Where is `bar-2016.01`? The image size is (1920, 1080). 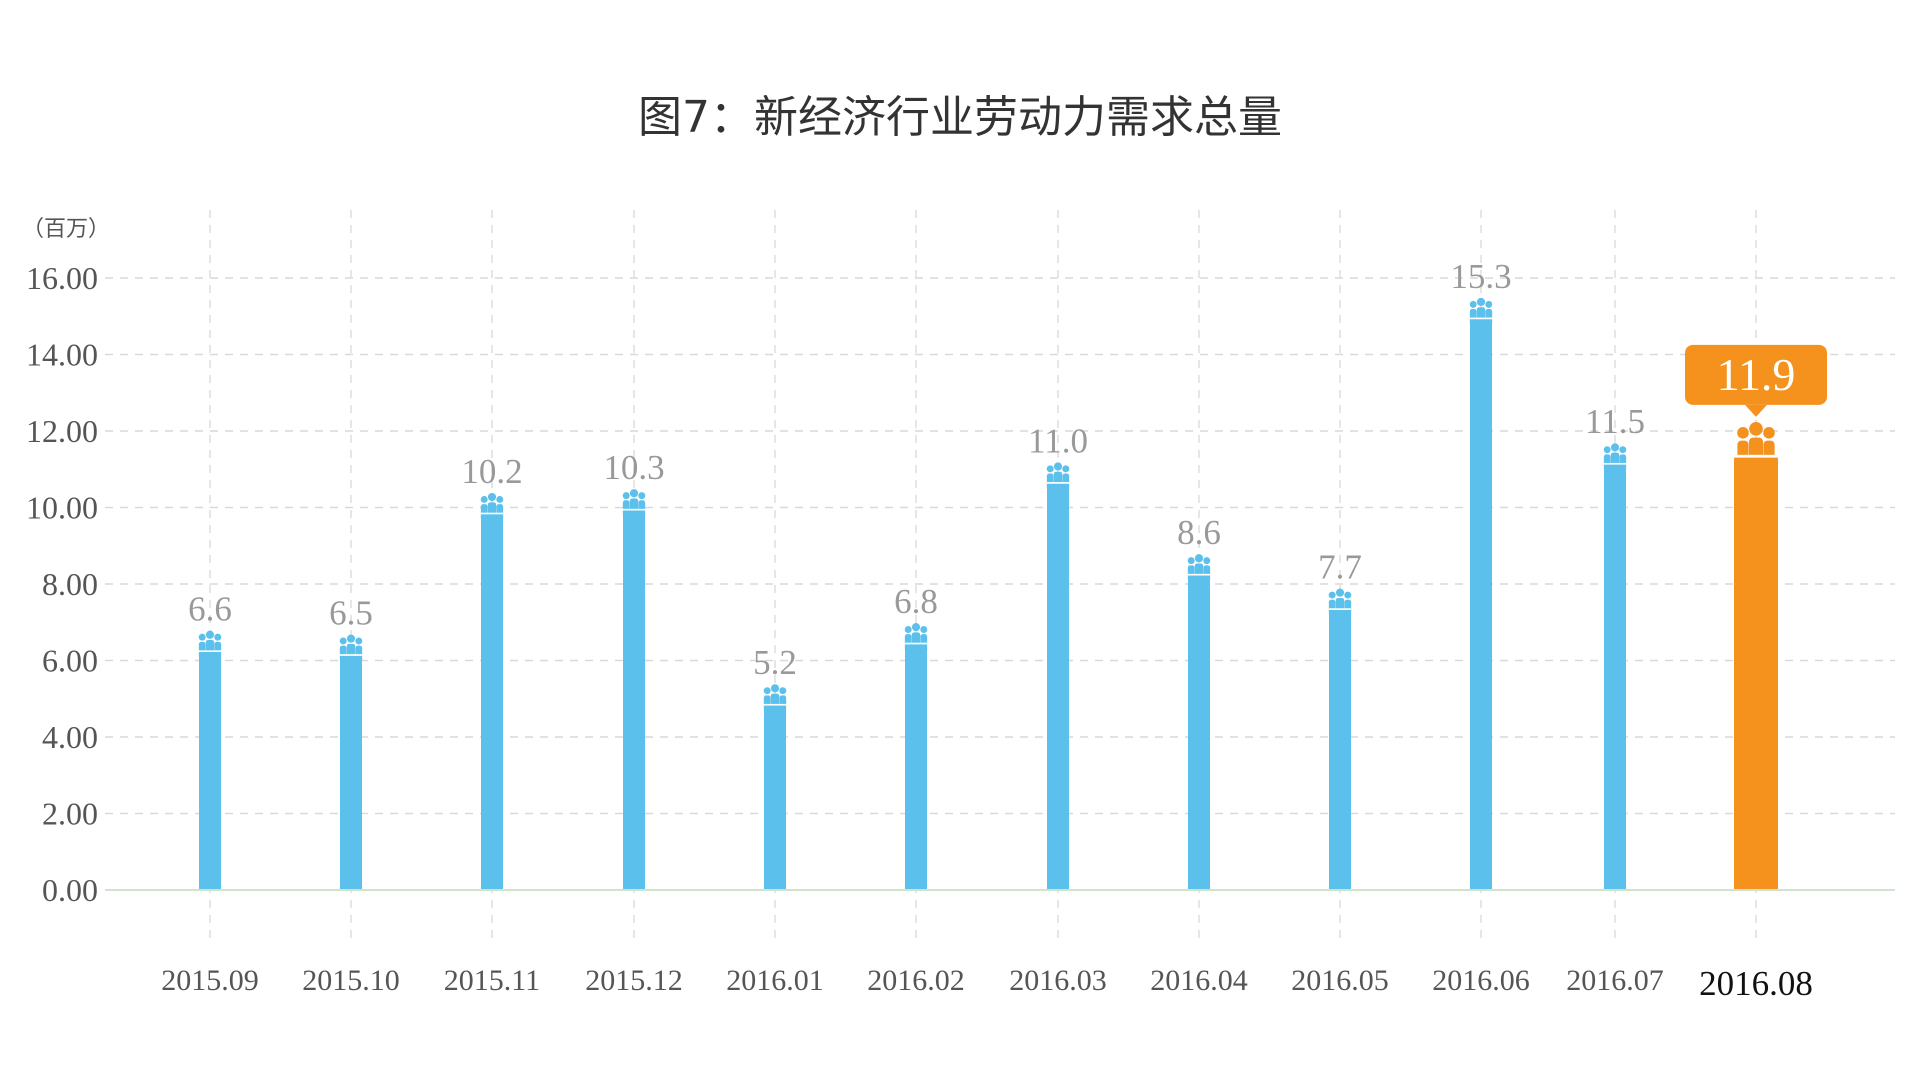 bar-2016.01 is located at coordinates (775, 797).